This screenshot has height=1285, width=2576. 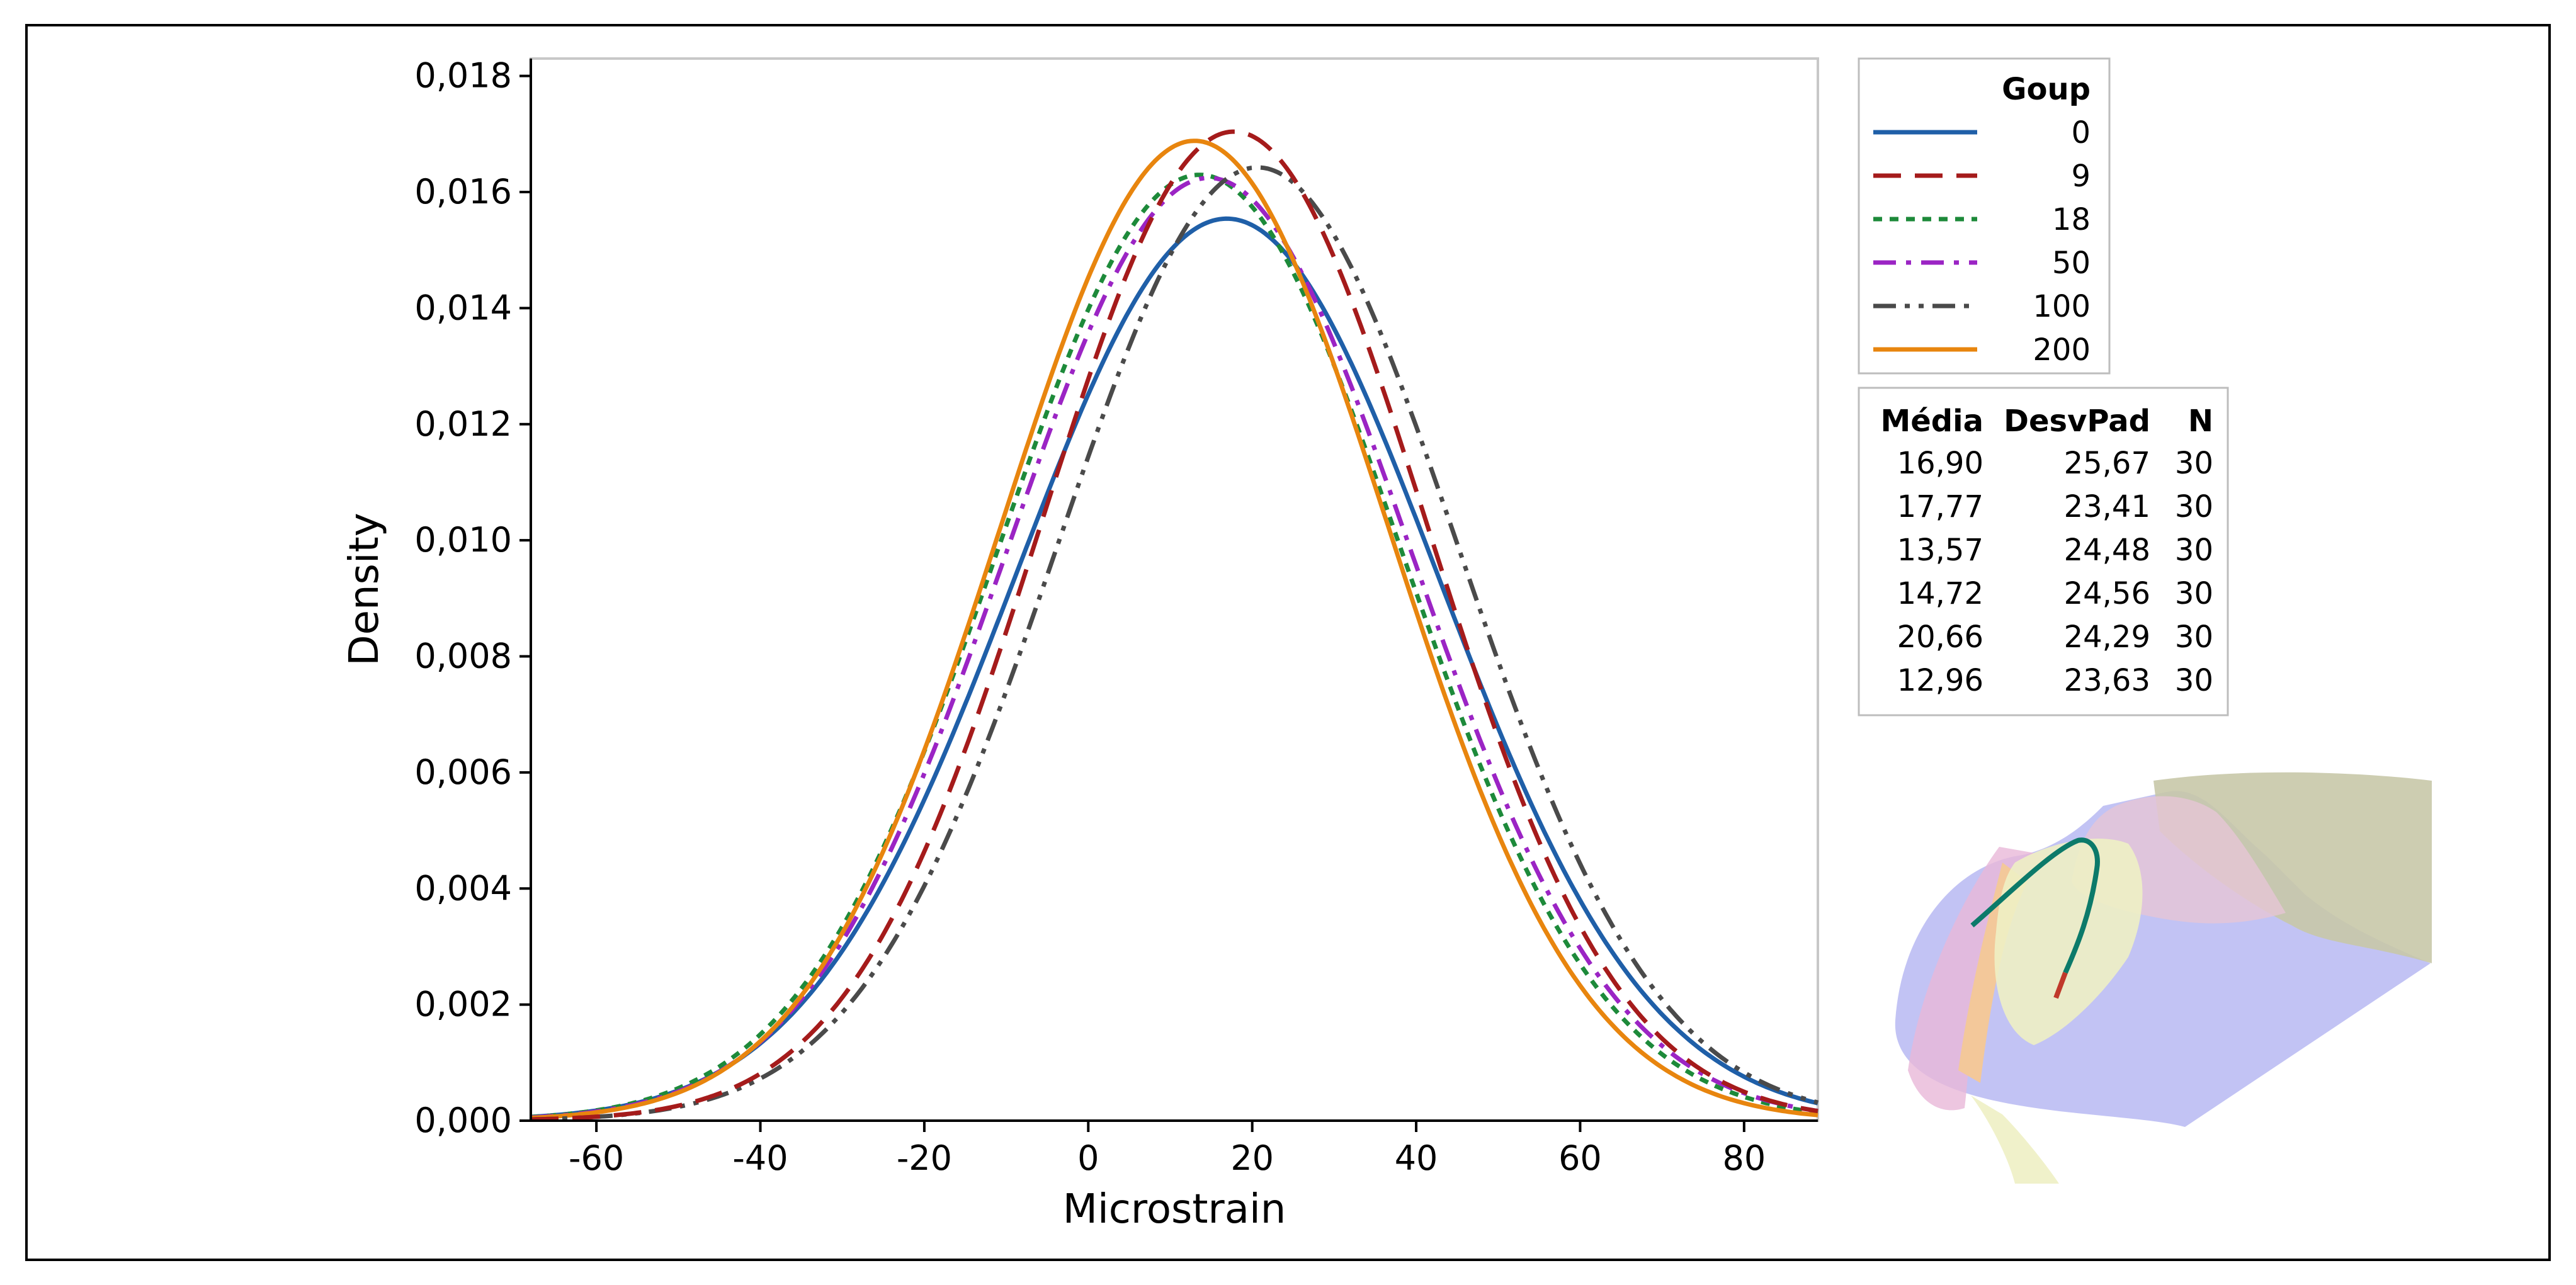 I want to click on stats-cell: 25,67, so click(x=2107, y=463).